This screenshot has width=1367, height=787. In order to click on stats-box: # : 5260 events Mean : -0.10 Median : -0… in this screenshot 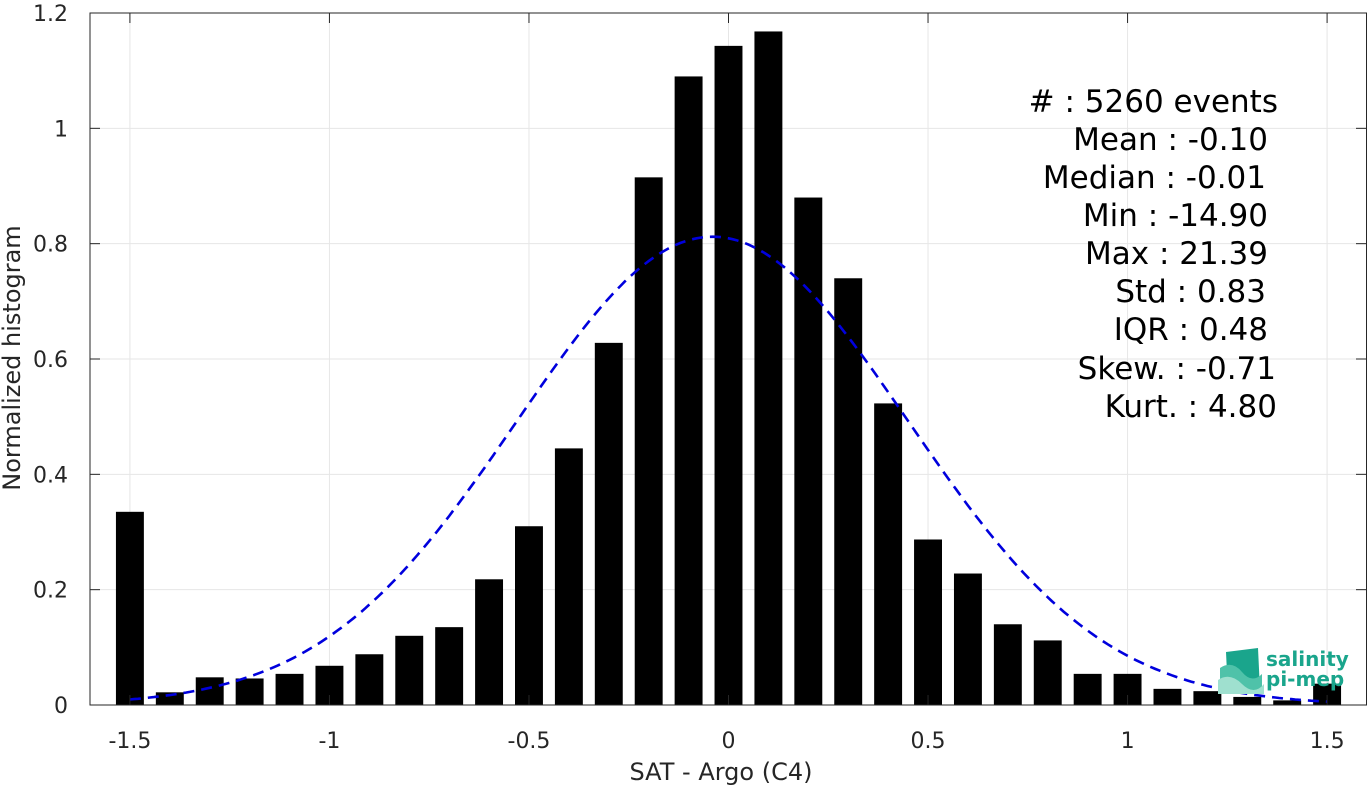, I will do `click(1153, 254)`.